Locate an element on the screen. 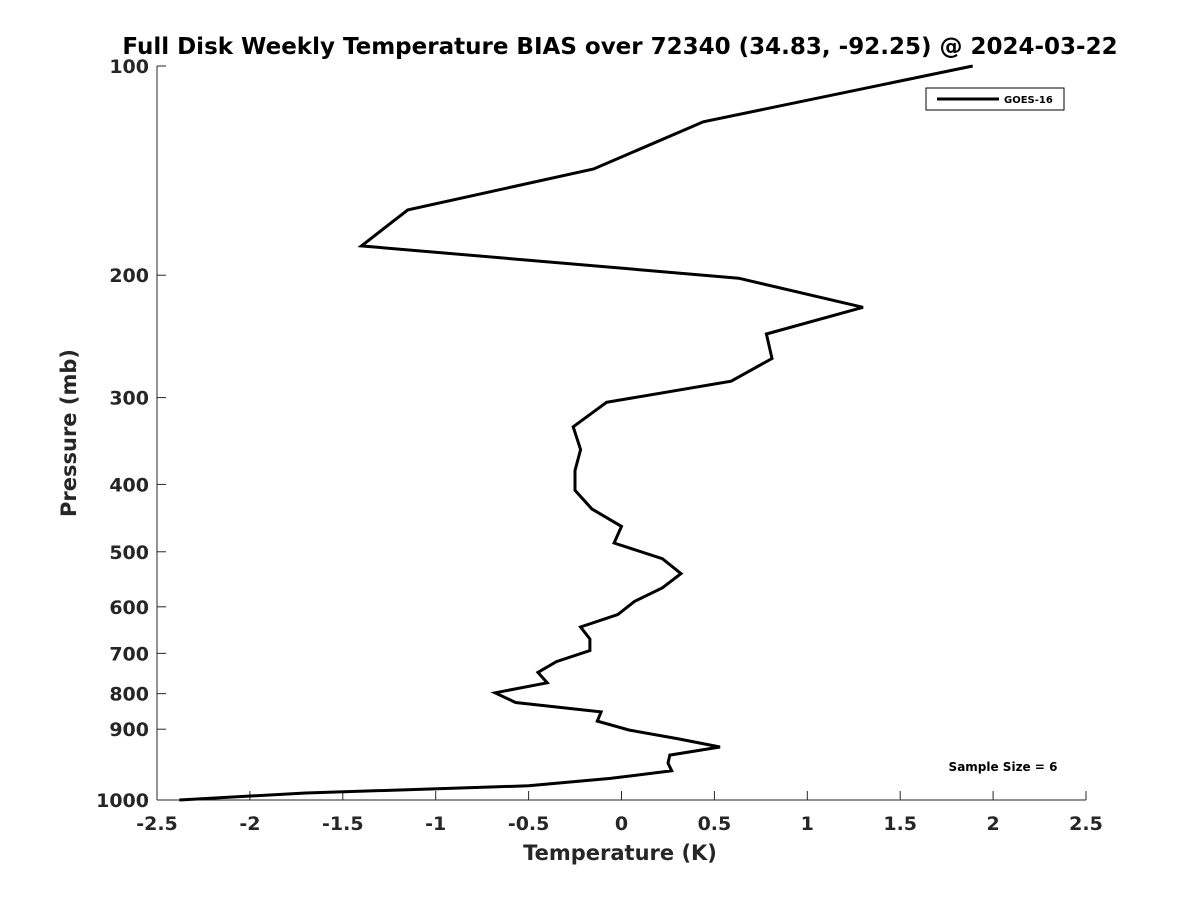 Image resolution: width=1200 pixels, height=900 pixels. x-tick-label: -0.5 is located at coordinates (529, 824).